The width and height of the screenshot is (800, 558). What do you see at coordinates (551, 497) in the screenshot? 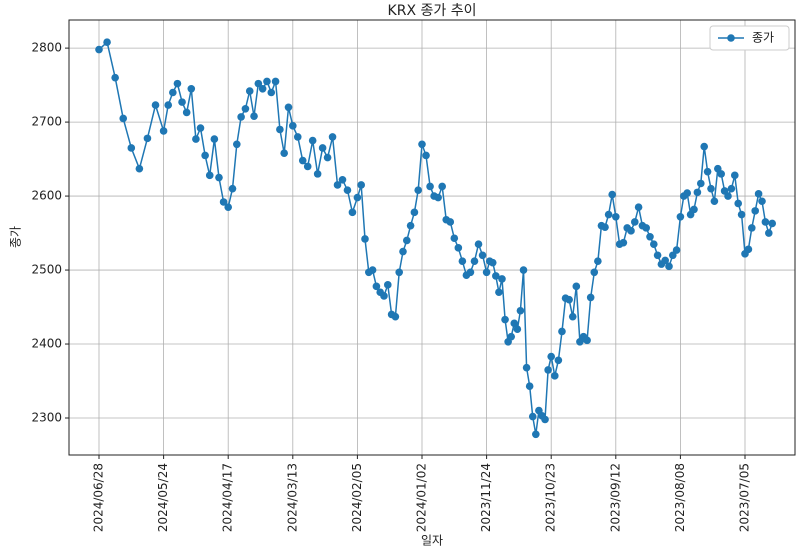
I see `x-tick-label: 2023/10/23` at bounding box center [551, 497].